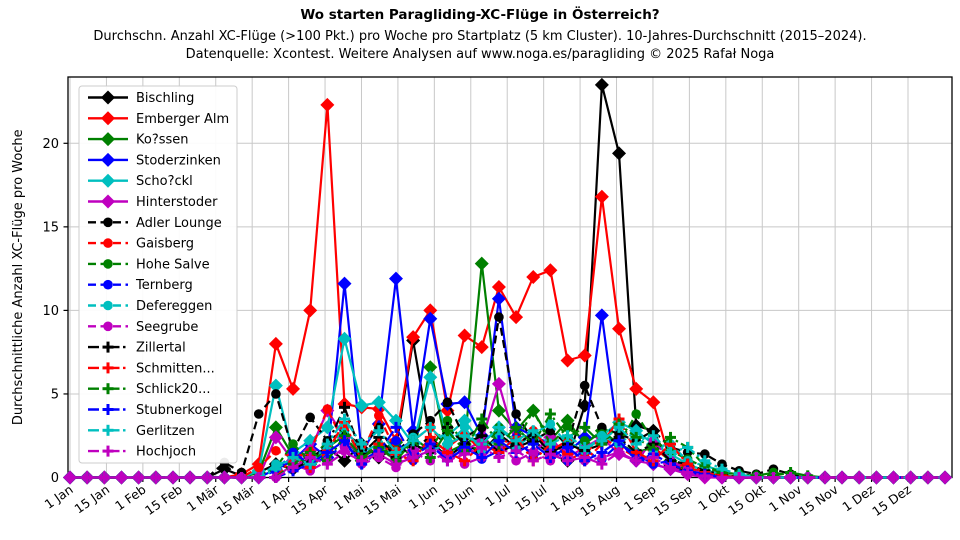 This screenshot has width=960, height=540. I want to click on x-tick-label: 15 Jun, so click(456, 499).